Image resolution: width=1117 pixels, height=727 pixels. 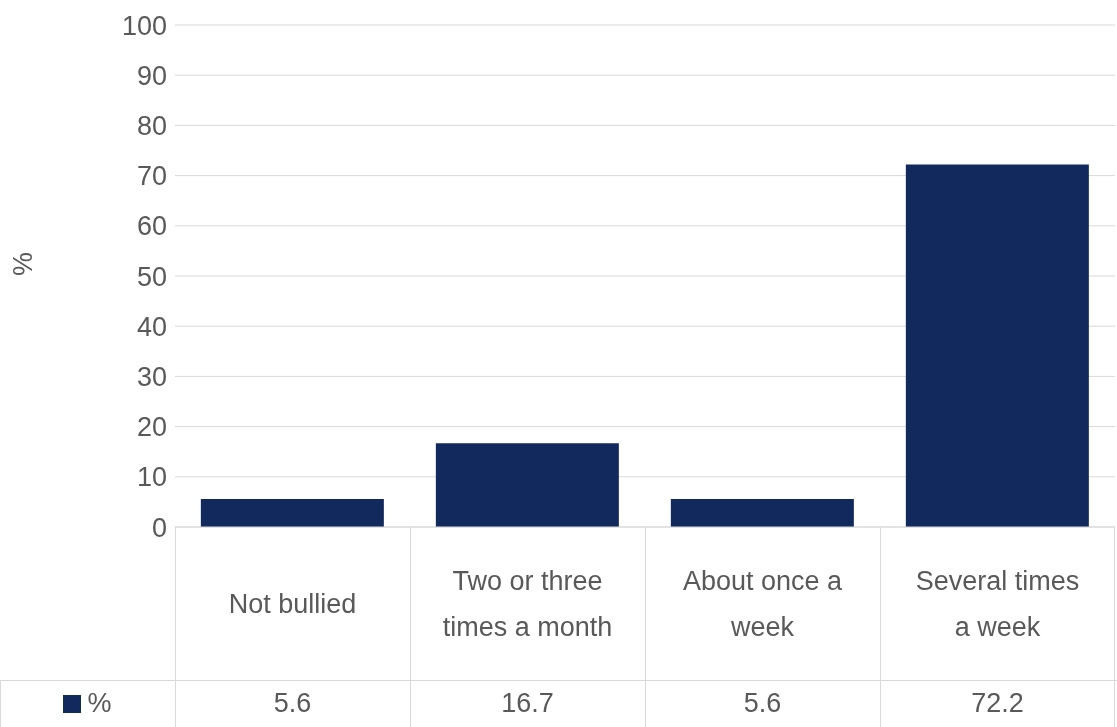 What do you see at coordinates (151, 176) in the screenshot?
I see `y-tick-label: 70` at bounding box center [151, 176].